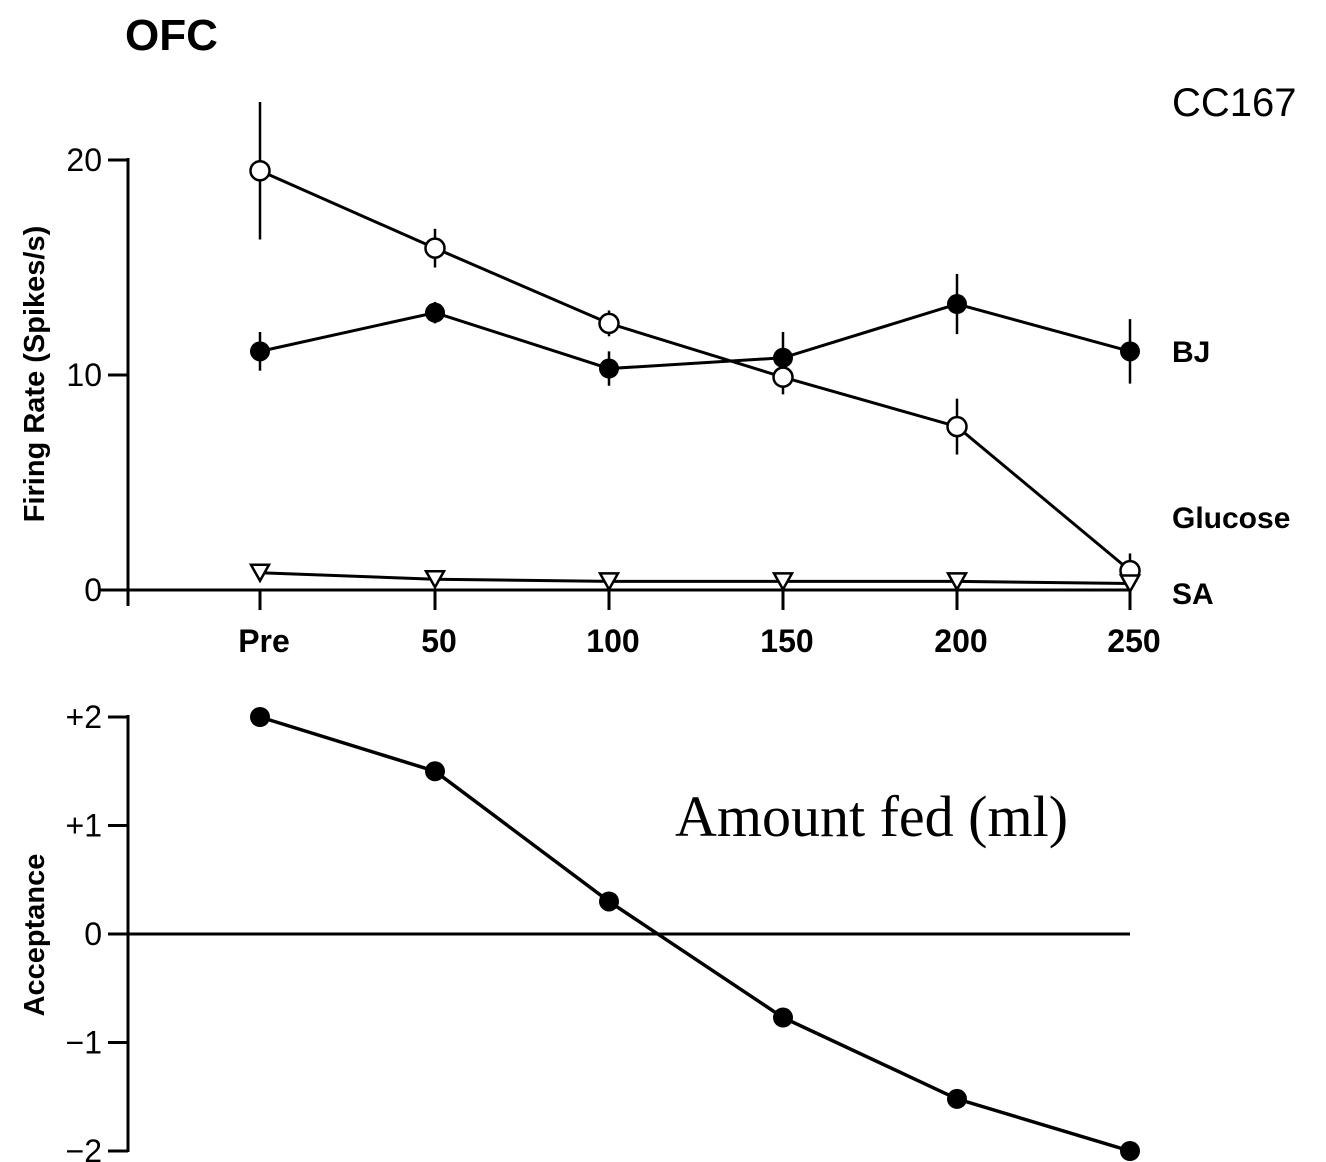  What do you see at coordinates (439, 641) in the screenshot?
I see `x-tick-label: 50` at bounding box center [439, 641].